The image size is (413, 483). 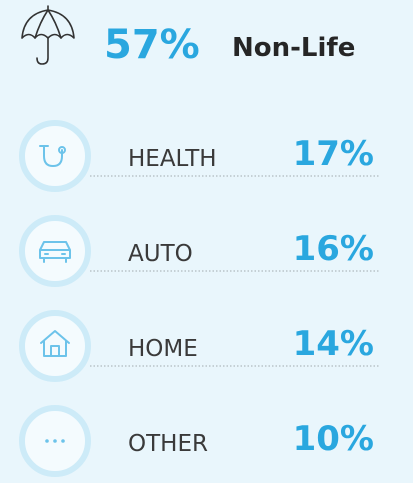 I want to click on category-value: 17%, so click(x=333, y=154).